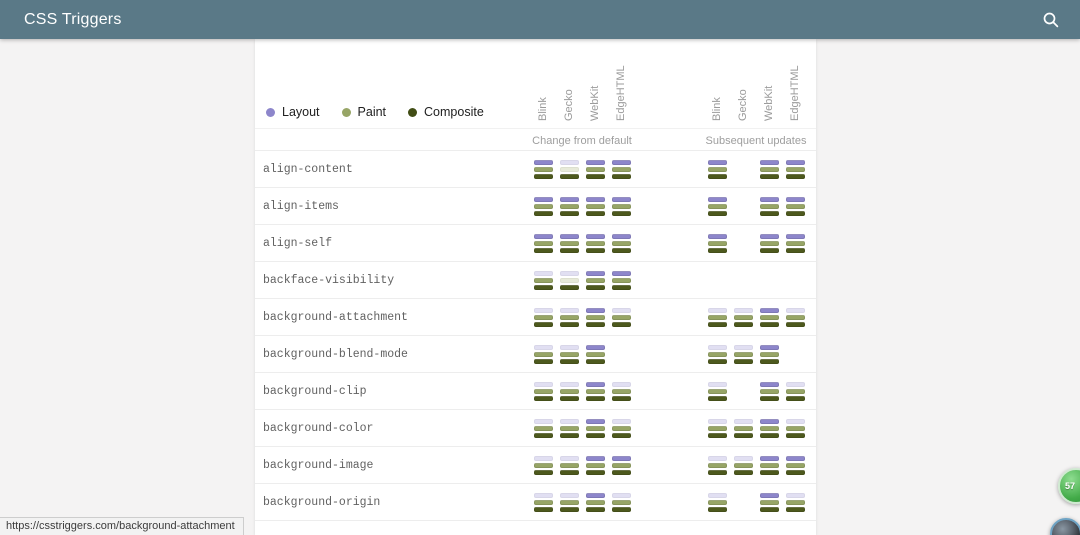 The width and height of the screenshot is (1080, 535). Describe the element at coordinates (756, 140) in the screenshot. I see `group-label-subsequent-updates: Subsequent updates` at that location.